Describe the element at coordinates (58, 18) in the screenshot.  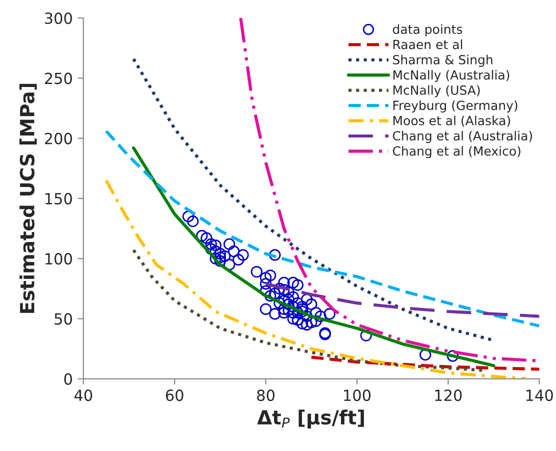
I see `y-tick-label: 300` at that location.